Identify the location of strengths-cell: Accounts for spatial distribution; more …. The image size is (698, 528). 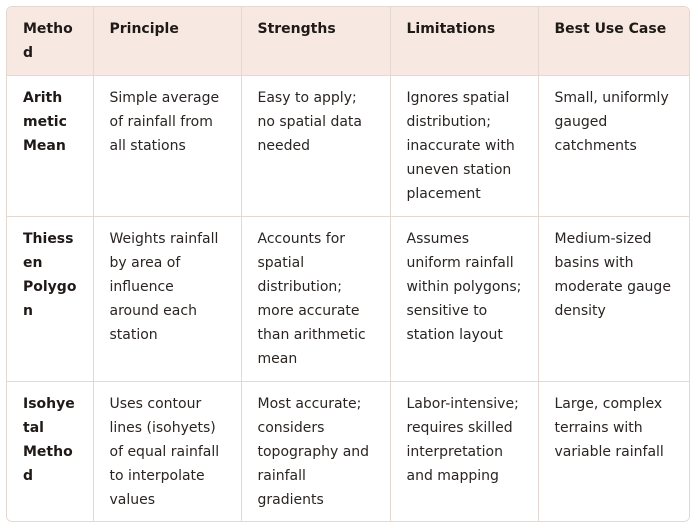
(315, 299).